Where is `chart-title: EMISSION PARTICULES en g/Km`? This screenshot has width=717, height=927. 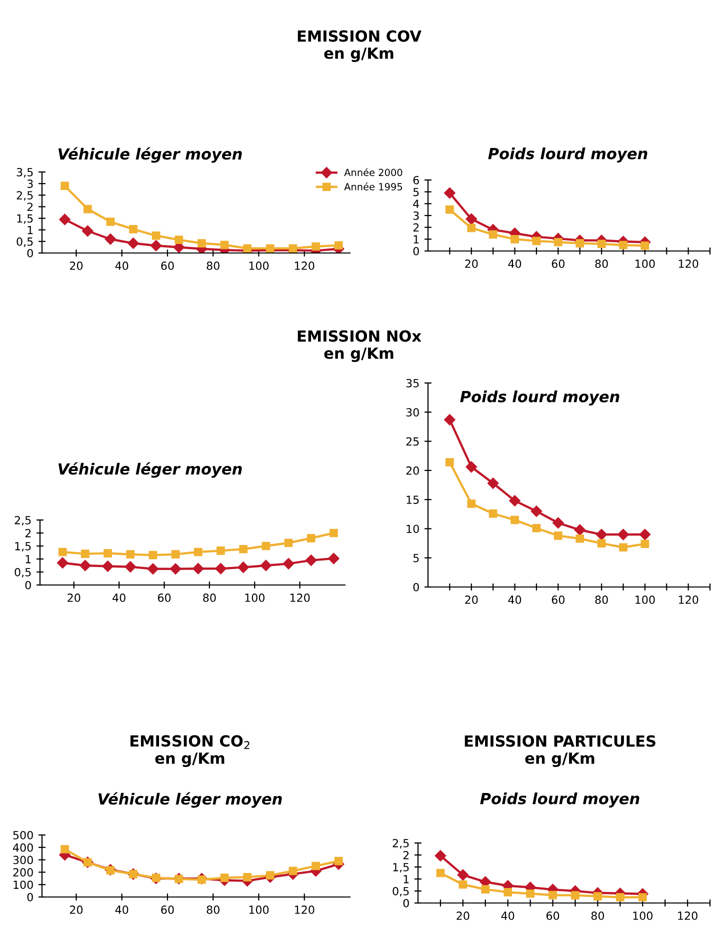
chart-title: EMISSION PARTICULES en g/Km is located at coordinates (560, 751).